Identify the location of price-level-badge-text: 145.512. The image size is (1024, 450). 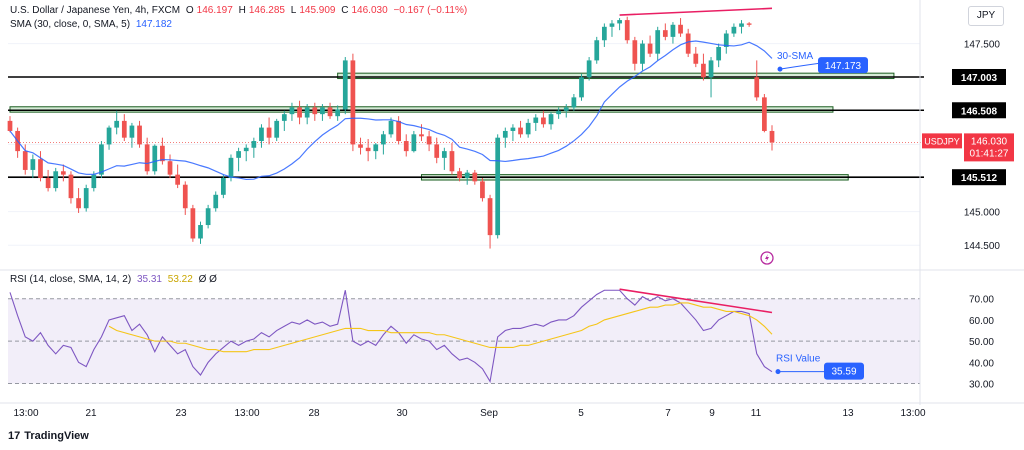
(979, 178).